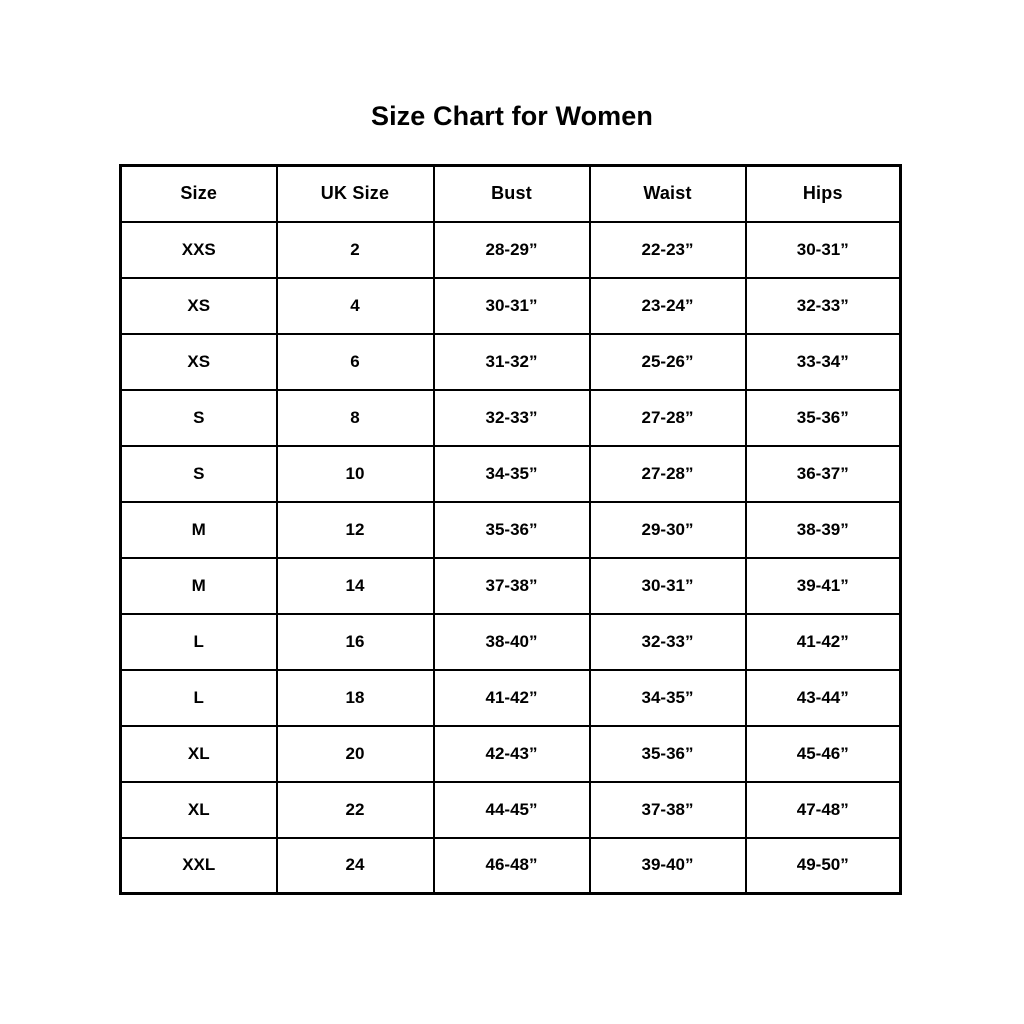  I want to click on table-header-row: Size UK Size Bust Waist Hips, so click(510, 193).